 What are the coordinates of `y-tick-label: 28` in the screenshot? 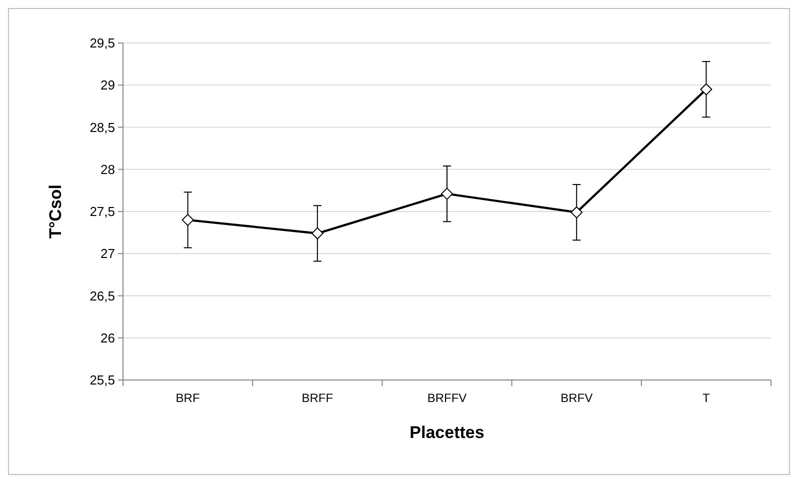 It's located at (107, 169).